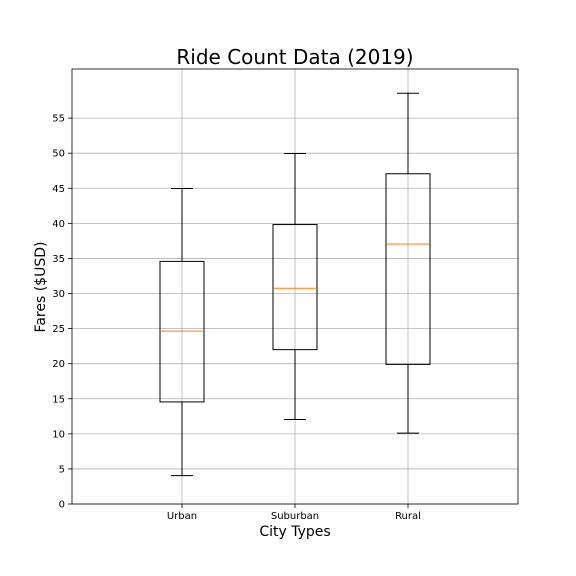  I want to click on y-tick-label: 30, so click(58, 294).